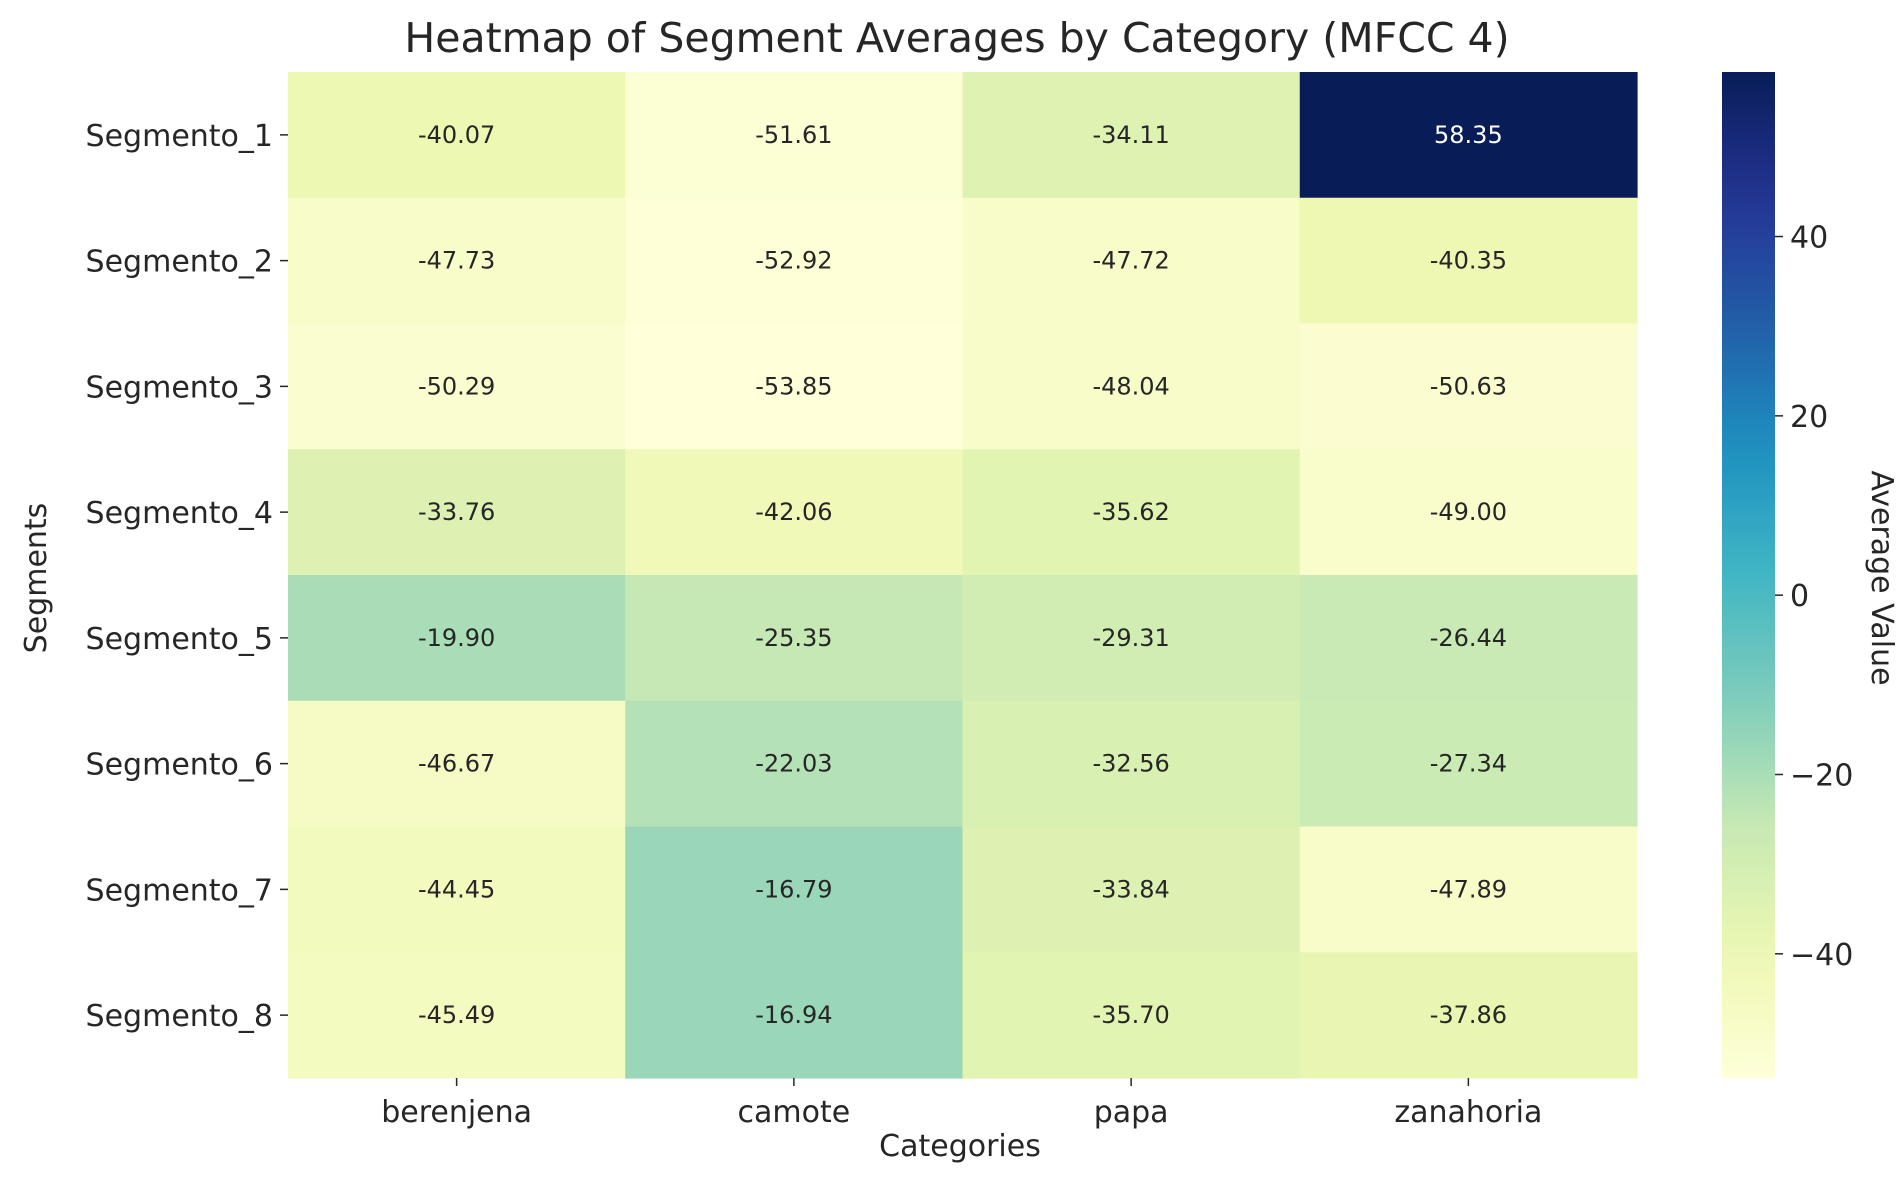 This screenshot has height=1180, width=1903. Describe the element at coordinates (1814, 597) in the screenshot. I see `colorbar-ticks: −40 −20 0 20 40` at that location.